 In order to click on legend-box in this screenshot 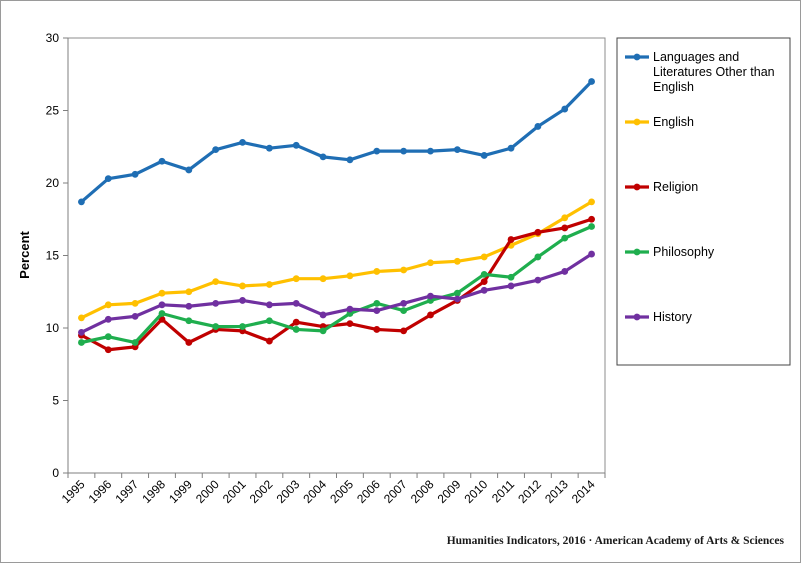, I will do `click(703, 201)`.